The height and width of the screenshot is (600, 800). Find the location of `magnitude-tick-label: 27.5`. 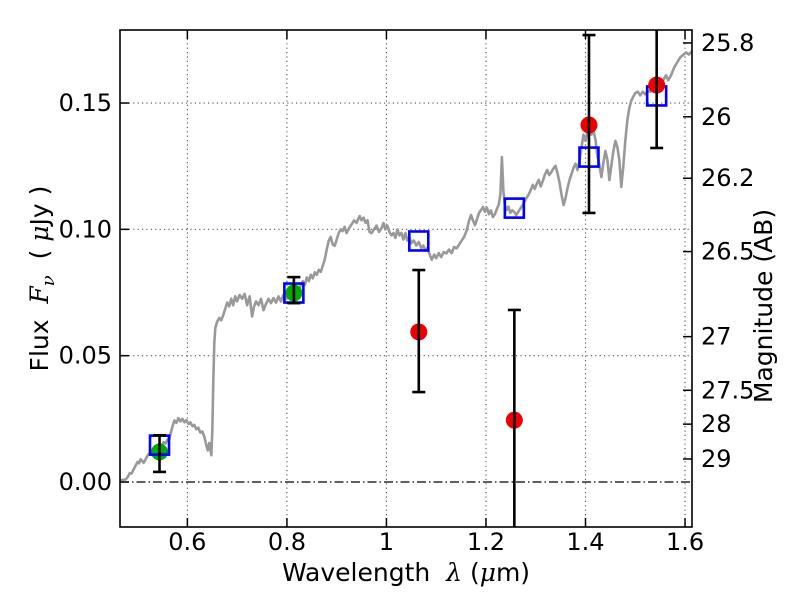

magnitude-tick-label: 27.5 is located at coordinates (727, 390).